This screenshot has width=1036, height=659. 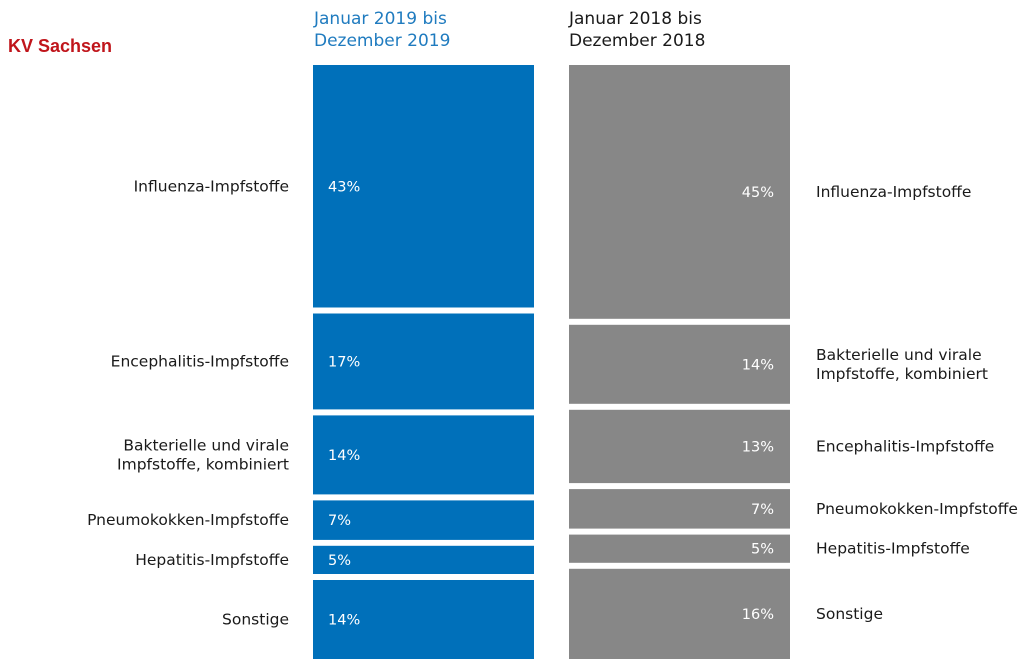 I want to click on category-label-s0-seg4-line0: Hepatitis-Impfstoffe, so click(x=212, y=560).